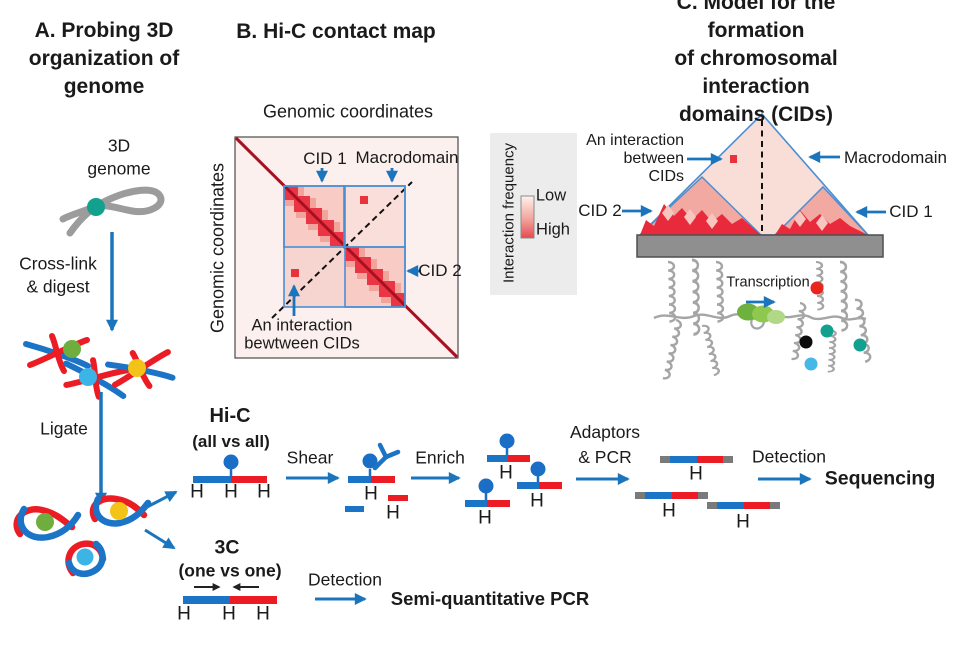 This screenshot has width=960, height=646. What do you see at coordinates (217, 248) in the screenshot?
I see `map-y-axis-label: Genomic coordinates` at bounding box center [217, 248].